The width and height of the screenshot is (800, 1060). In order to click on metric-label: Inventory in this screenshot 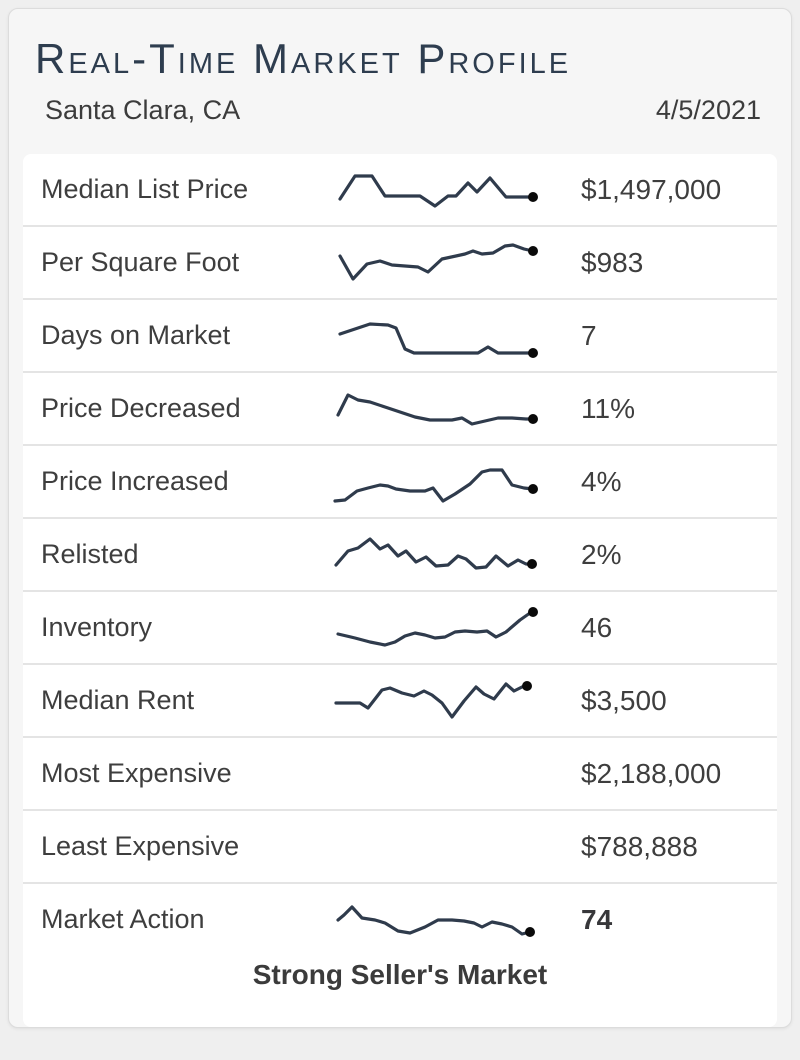, I will do `click(97, 627)`.